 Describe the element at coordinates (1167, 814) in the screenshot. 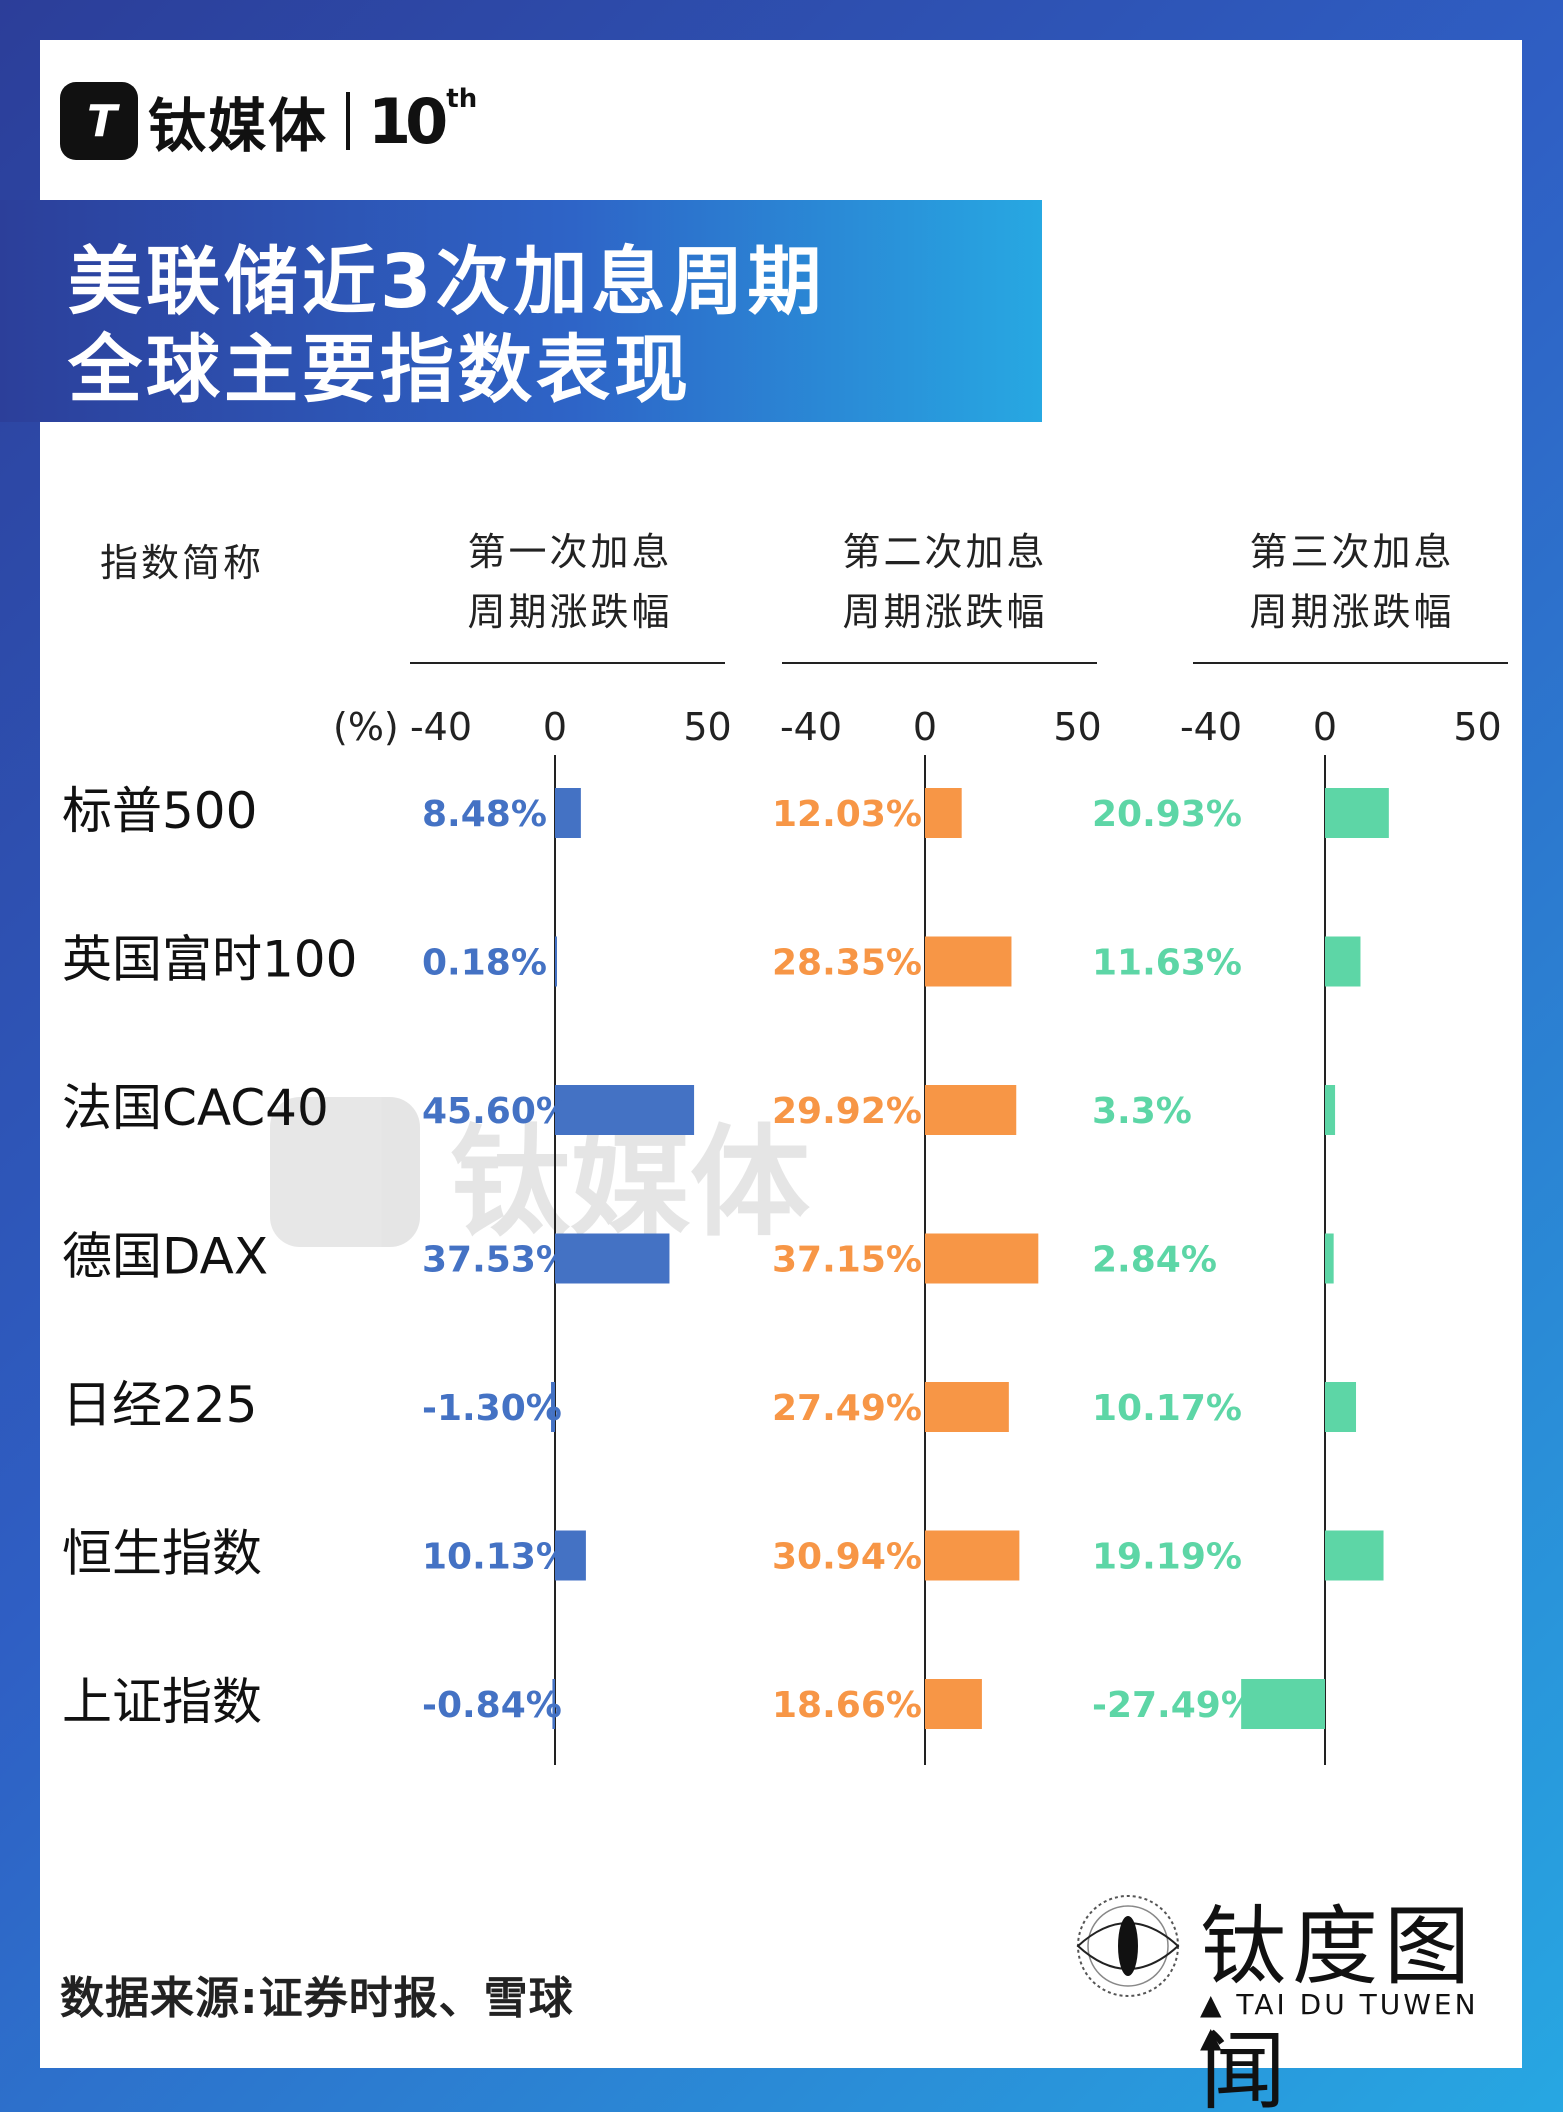

I see `data-label: 20.93%` at that location.